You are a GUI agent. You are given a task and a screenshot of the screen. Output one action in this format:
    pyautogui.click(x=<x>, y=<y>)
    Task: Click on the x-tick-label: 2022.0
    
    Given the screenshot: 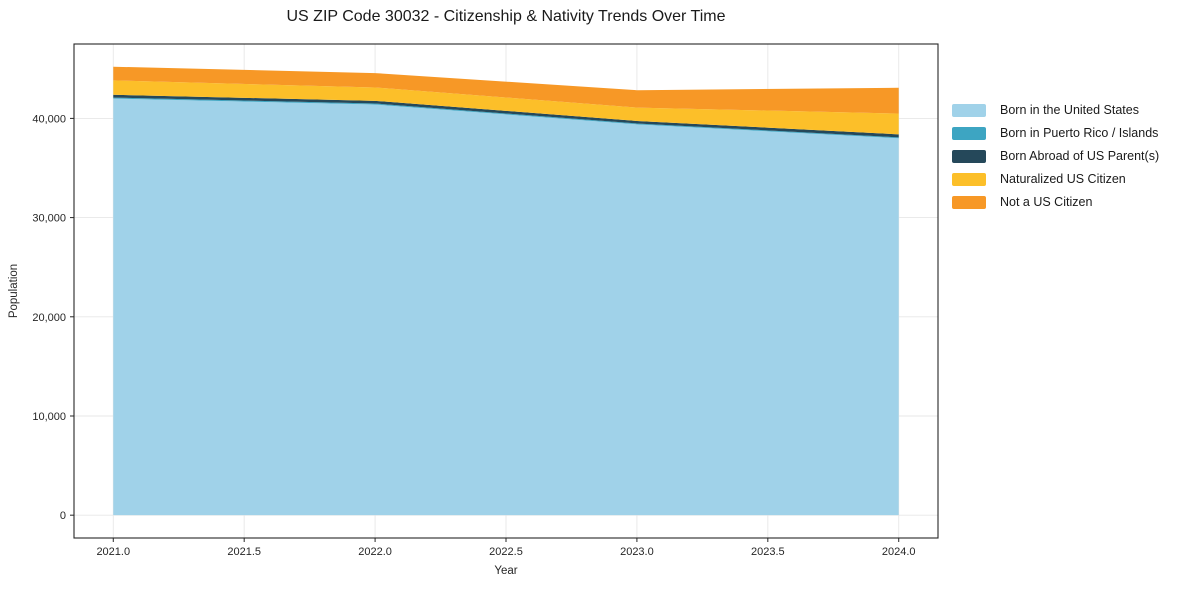 What is the action you would take?
    pyautogui.click(x=375, y=552)
    